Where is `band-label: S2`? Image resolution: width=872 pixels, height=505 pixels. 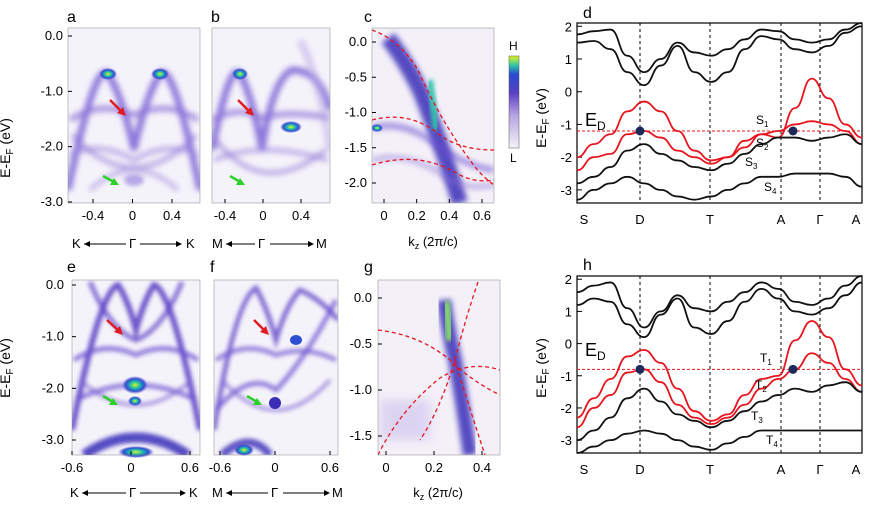
band-label: S2 is located at coordinates (762, 144).